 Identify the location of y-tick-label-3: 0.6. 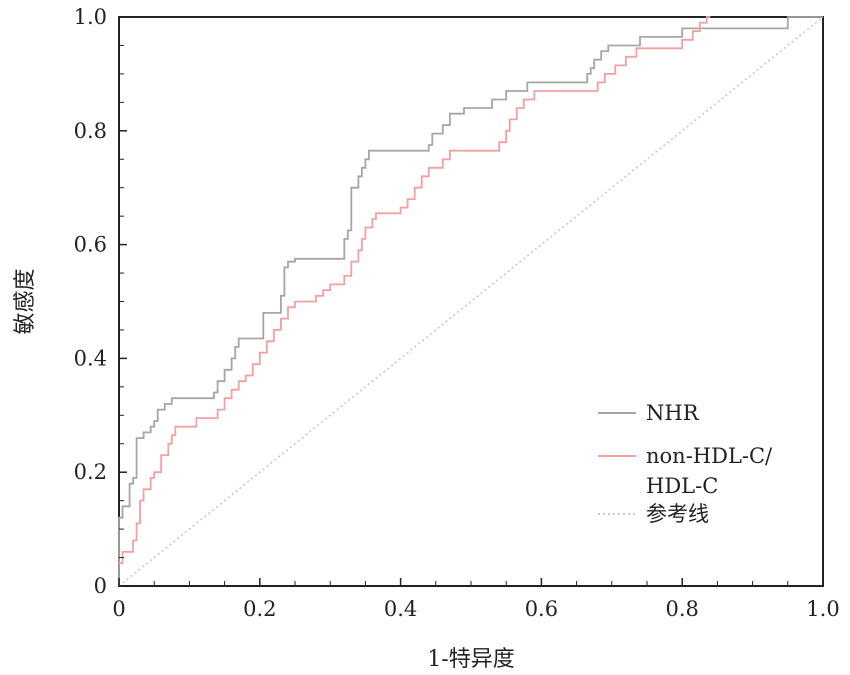
(90, 245).